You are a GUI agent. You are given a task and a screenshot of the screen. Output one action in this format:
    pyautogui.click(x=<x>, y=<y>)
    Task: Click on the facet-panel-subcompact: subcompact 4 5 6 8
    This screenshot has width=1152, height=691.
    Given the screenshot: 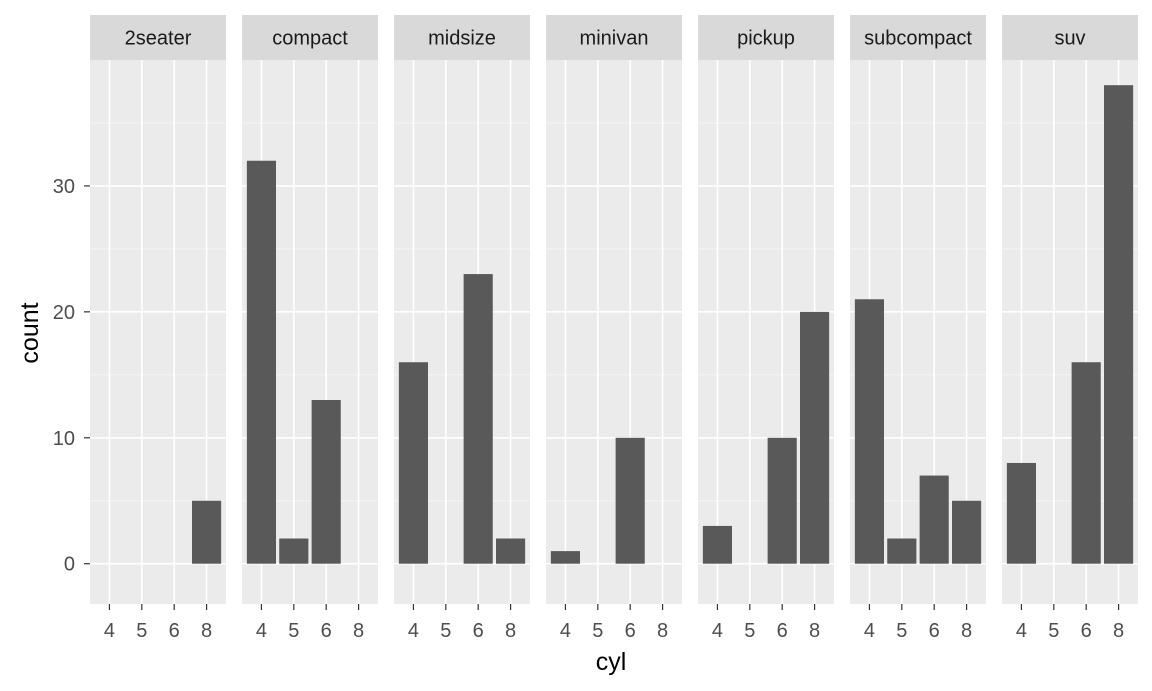 What is the action you would take?
    pyautogui.click(x=918, y=328)
    